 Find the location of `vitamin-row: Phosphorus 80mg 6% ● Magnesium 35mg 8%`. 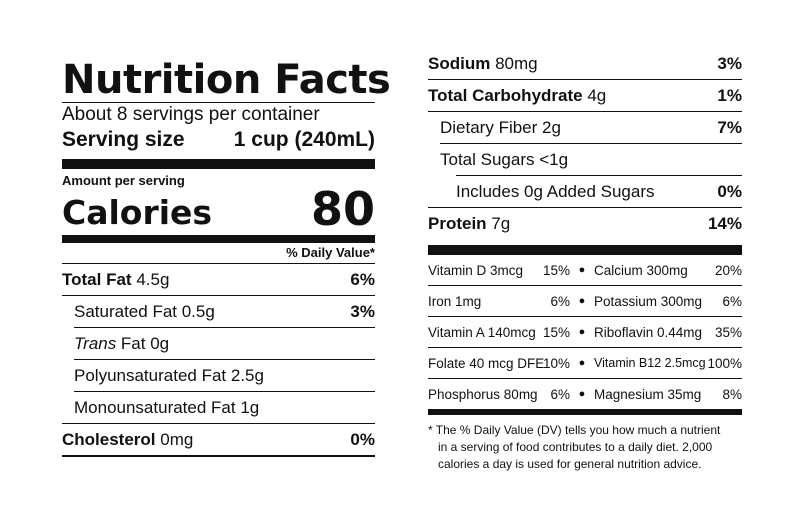

vitamin-row: Phosphorus 80mg 6% ● Magnesium 35mg 8% is located at coordinates (585, 394).